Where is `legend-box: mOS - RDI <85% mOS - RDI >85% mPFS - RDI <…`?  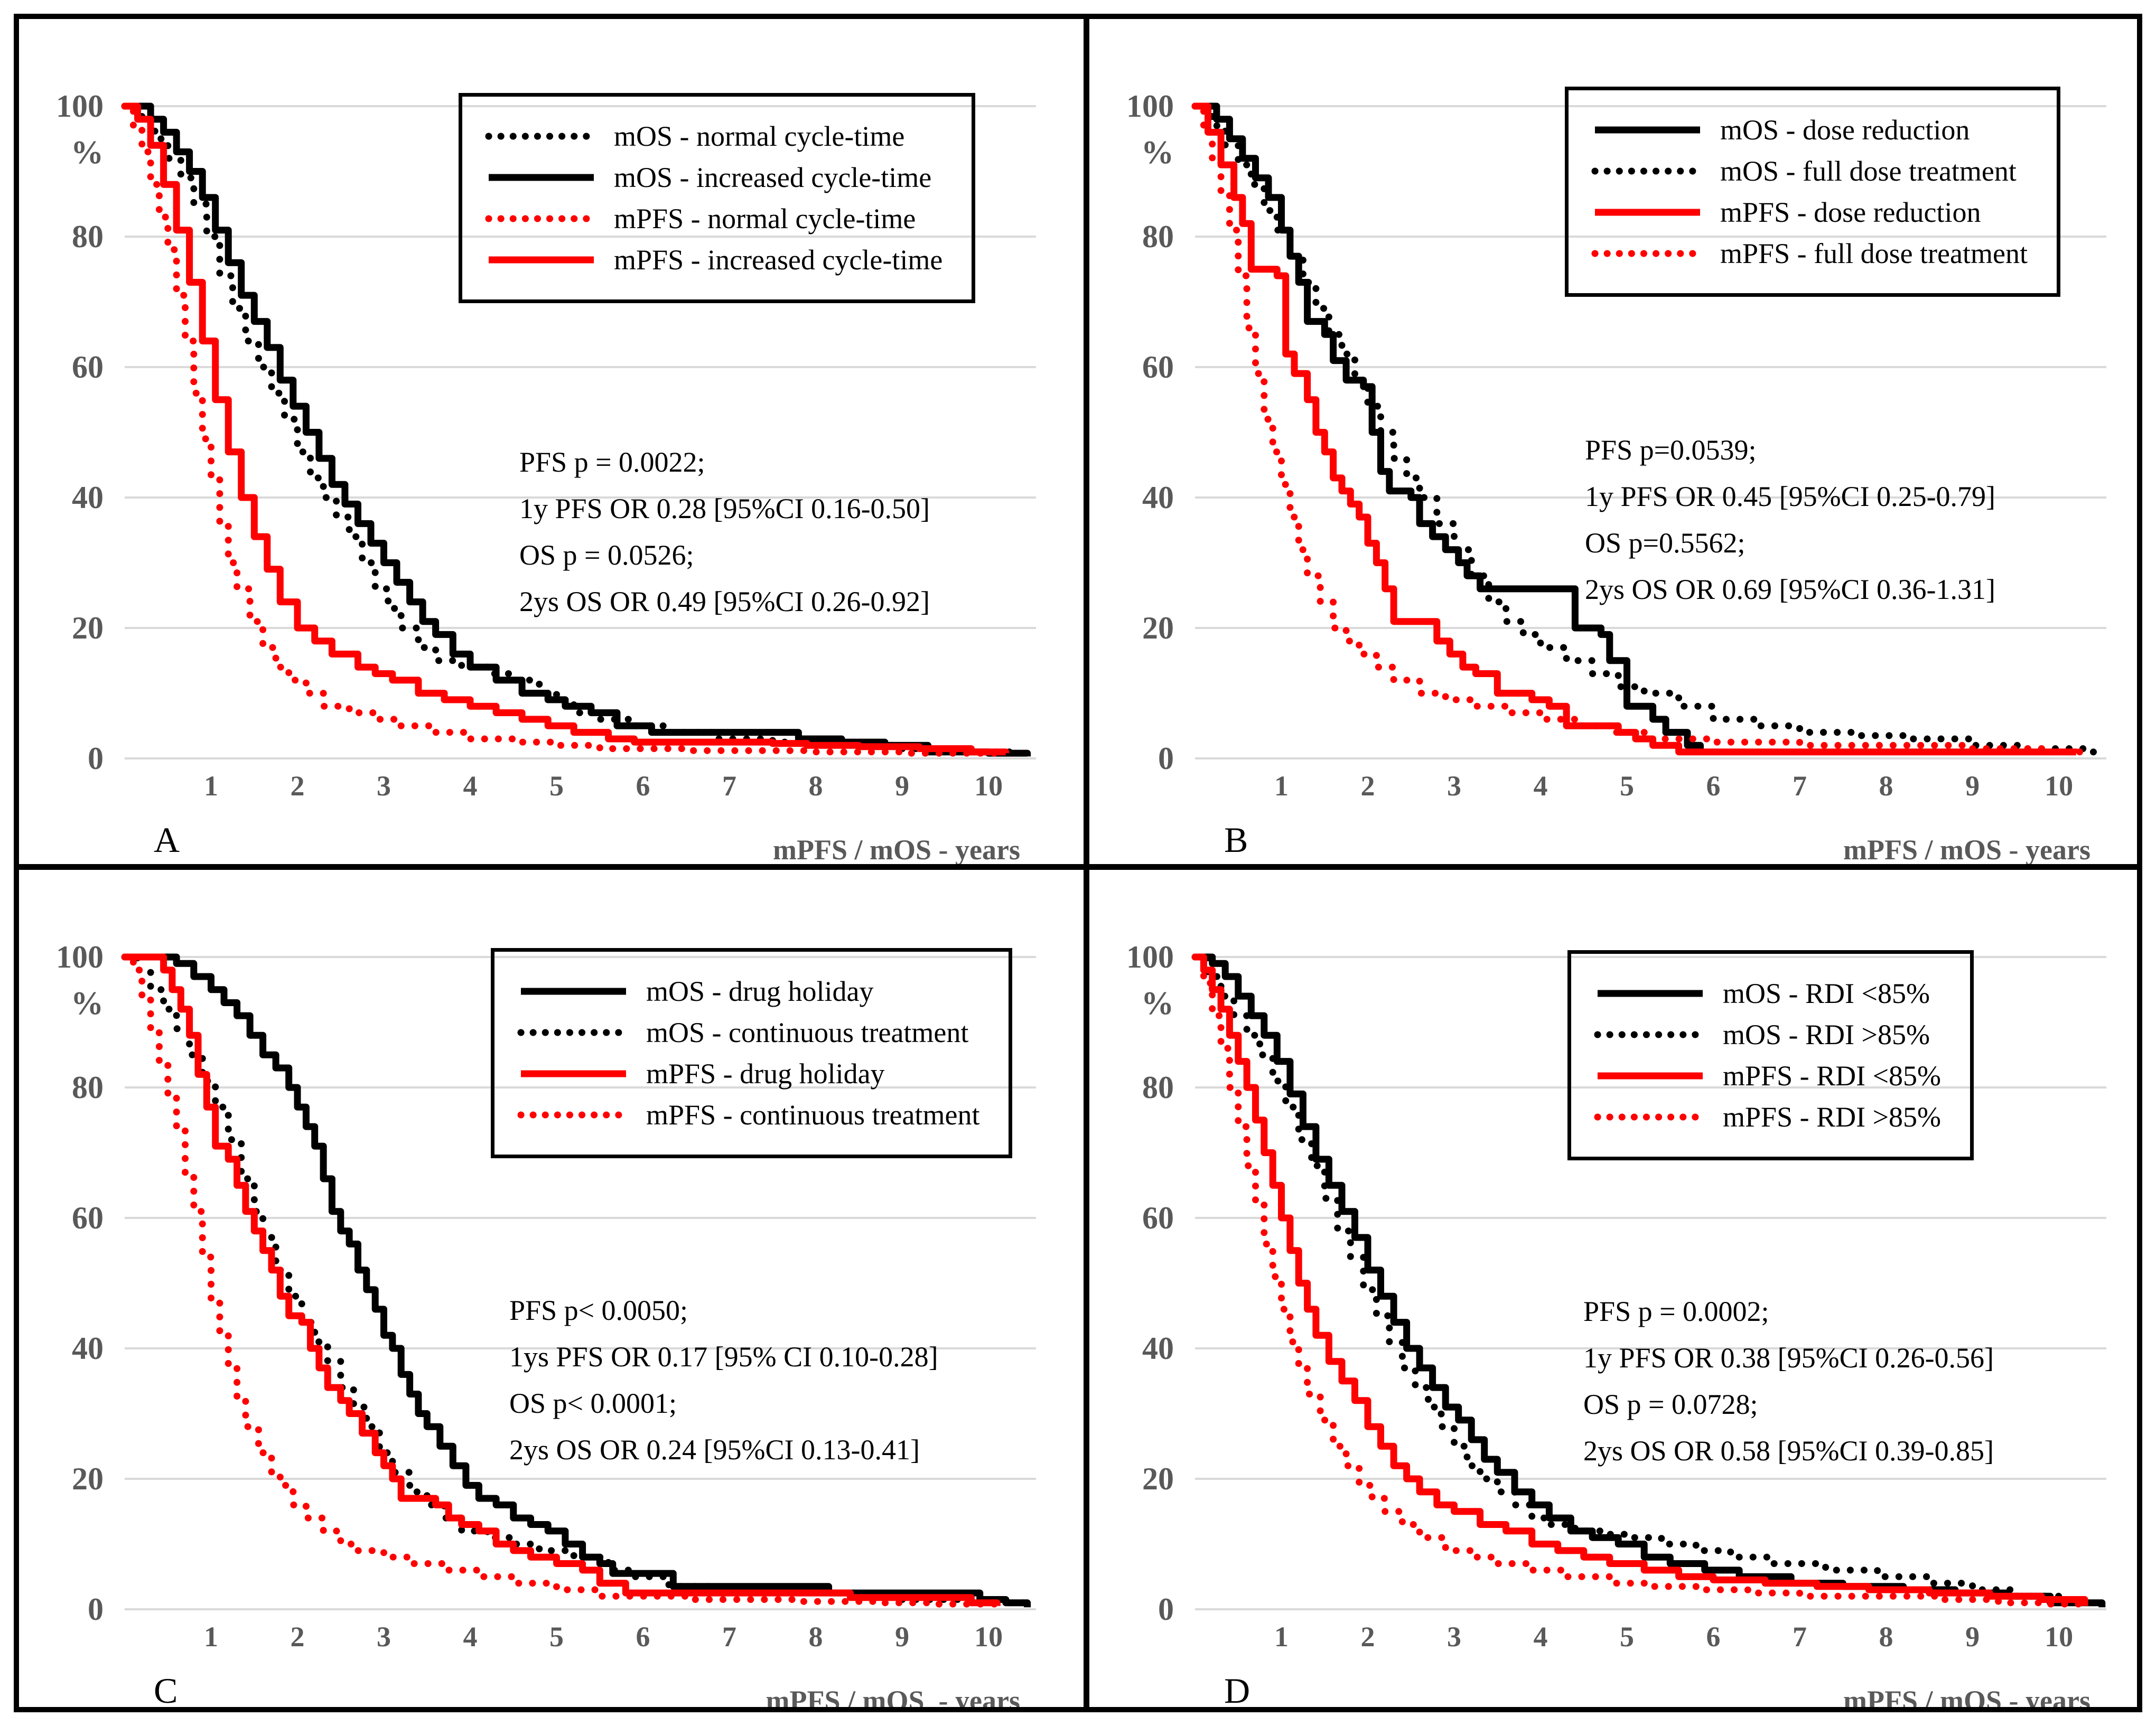 legend-box: mOS - RDI <85% mOS - RDI >85% mPFS - RDI <… is located at coordinates (1770, 1055).